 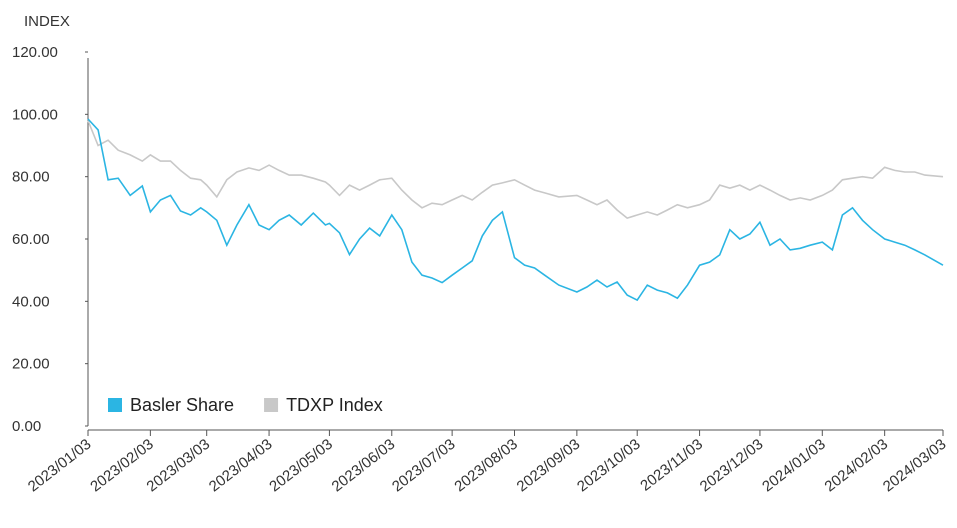 I want to click on x-tick-label: 2023/04/03, so click(x=241, y=466).